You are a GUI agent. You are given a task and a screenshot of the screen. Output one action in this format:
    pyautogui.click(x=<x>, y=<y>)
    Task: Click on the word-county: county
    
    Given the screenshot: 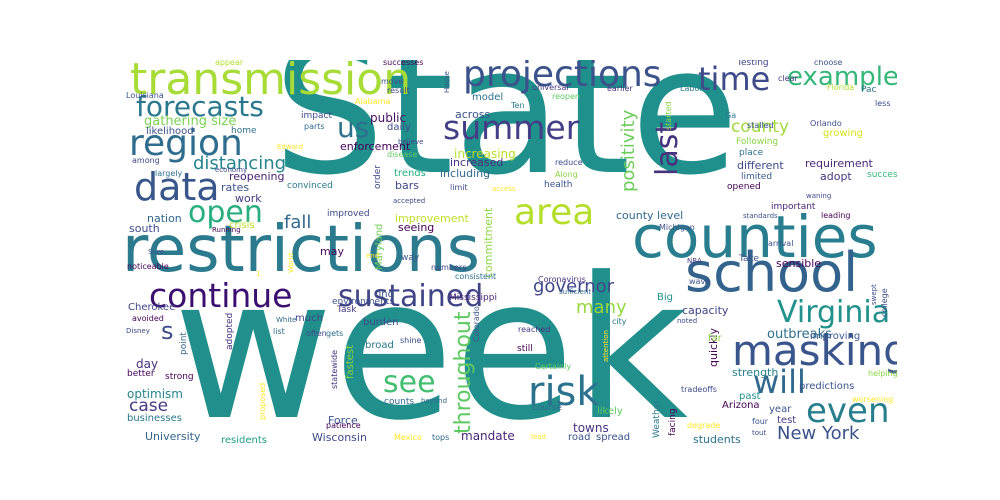 What is the action you would take?
    pyautogui.click(x=760, y=127)
    